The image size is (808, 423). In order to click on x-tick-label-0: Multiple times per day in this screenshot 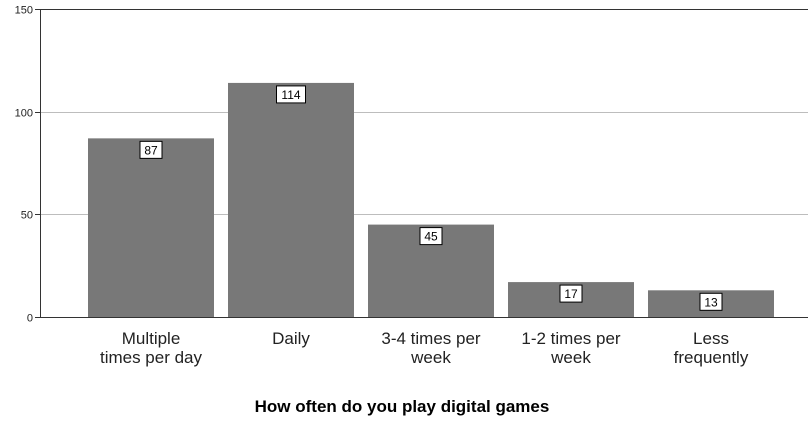, I will do `click(151, 348)`.